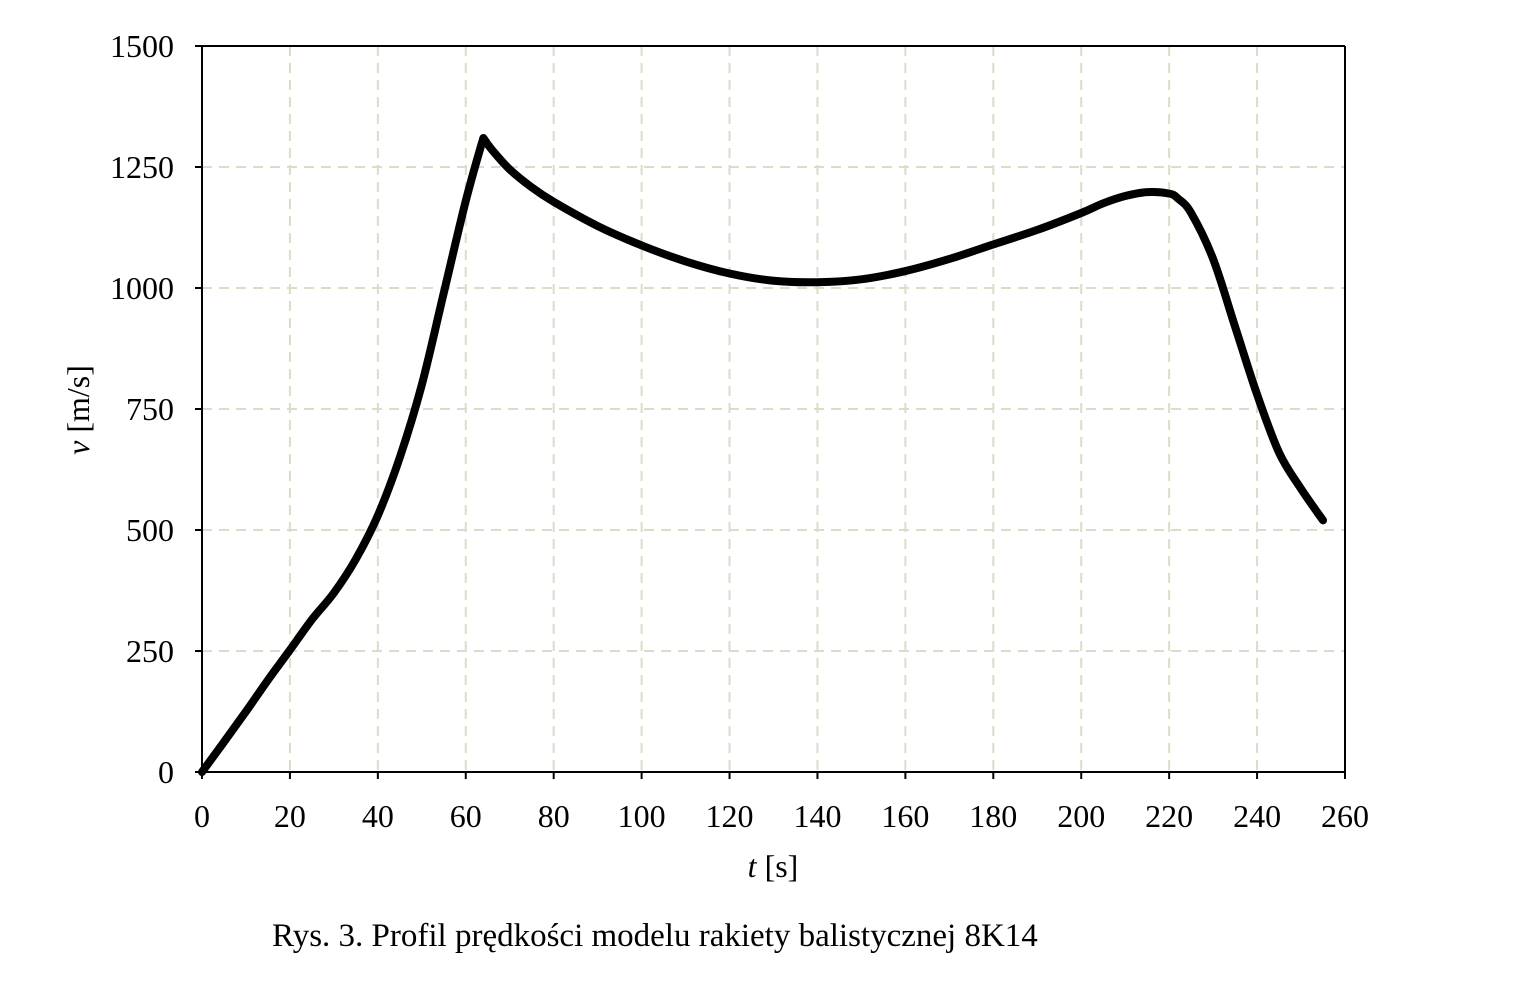 This screenshot has width=1516, height=982. I want to click on y-tick-label: 1500, so click(142, 46).